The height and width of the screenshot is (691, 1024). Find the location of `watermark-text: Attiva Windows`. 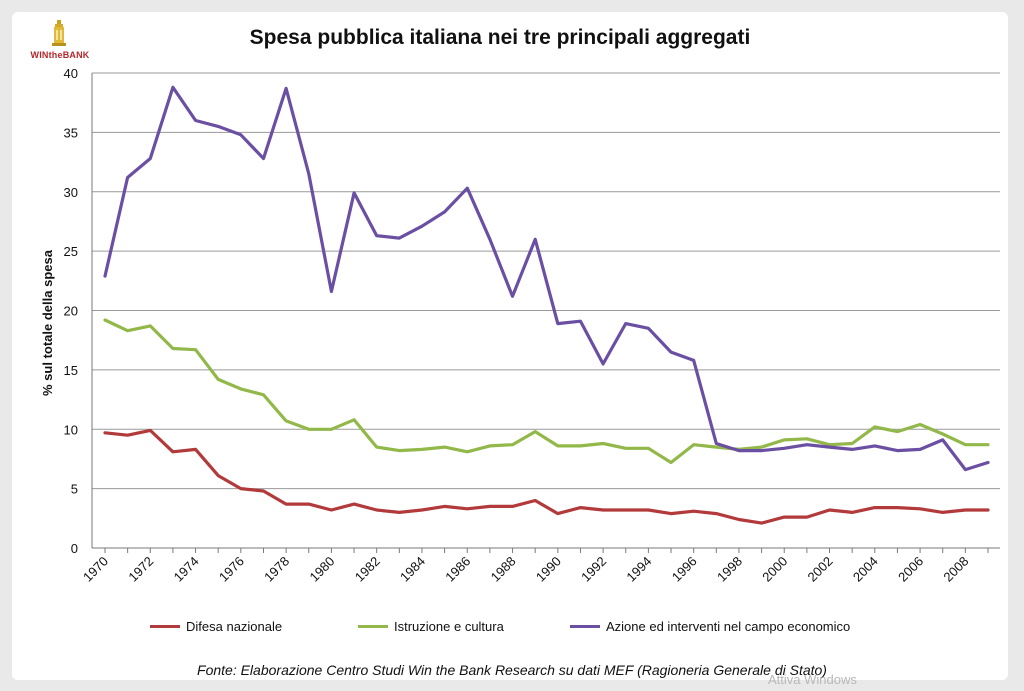

watermark-text: Attiva Windows is located at coordinates (812, 679).